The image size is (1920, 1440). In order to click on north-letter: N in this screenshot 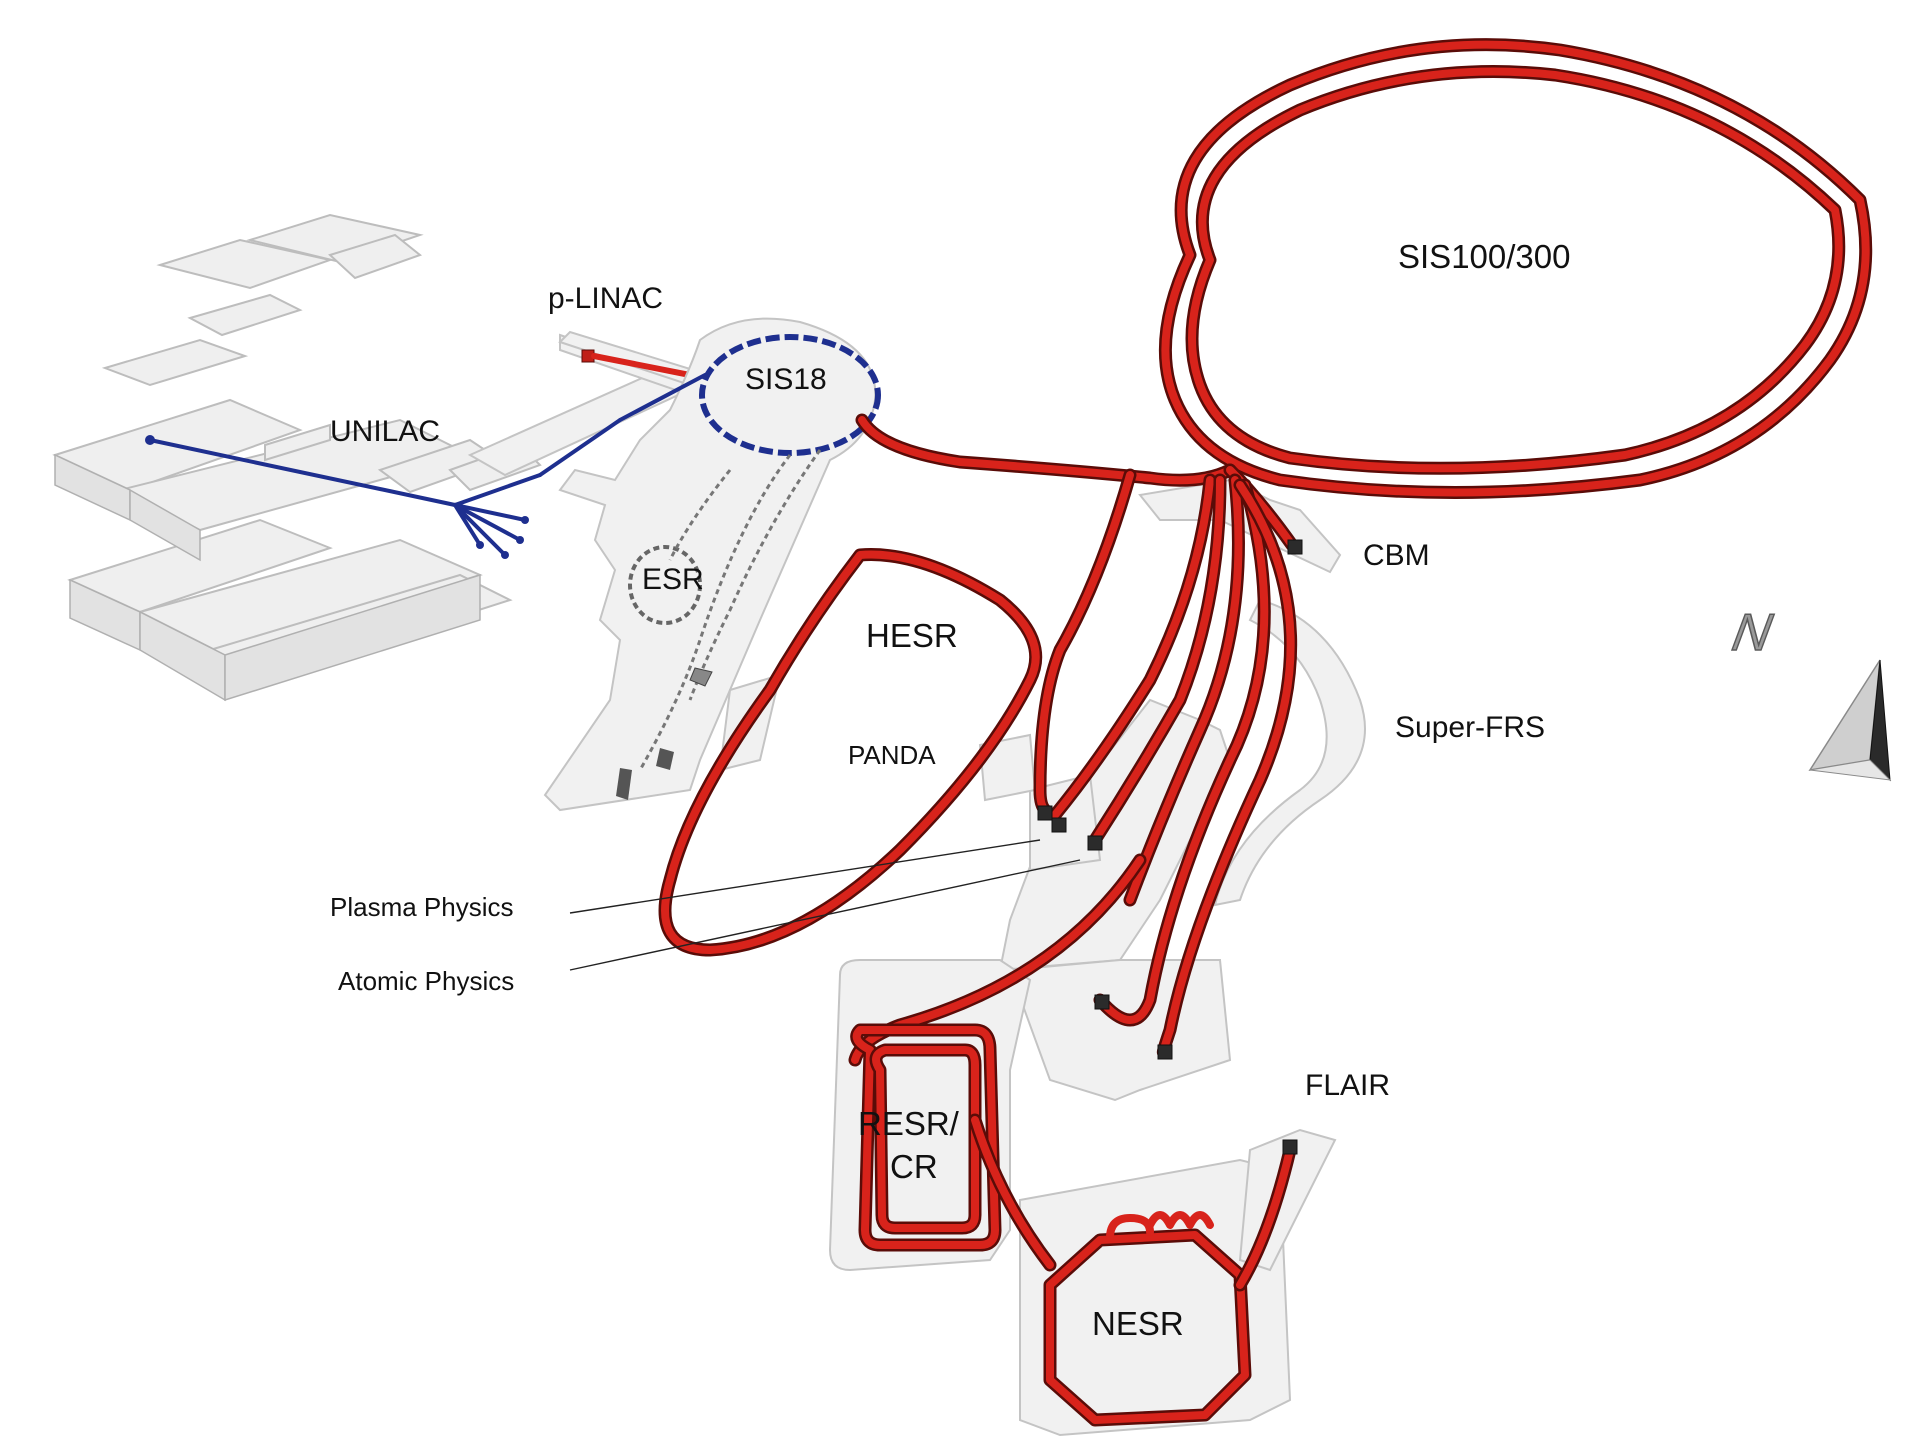, I will do `click(1752, 633)`.